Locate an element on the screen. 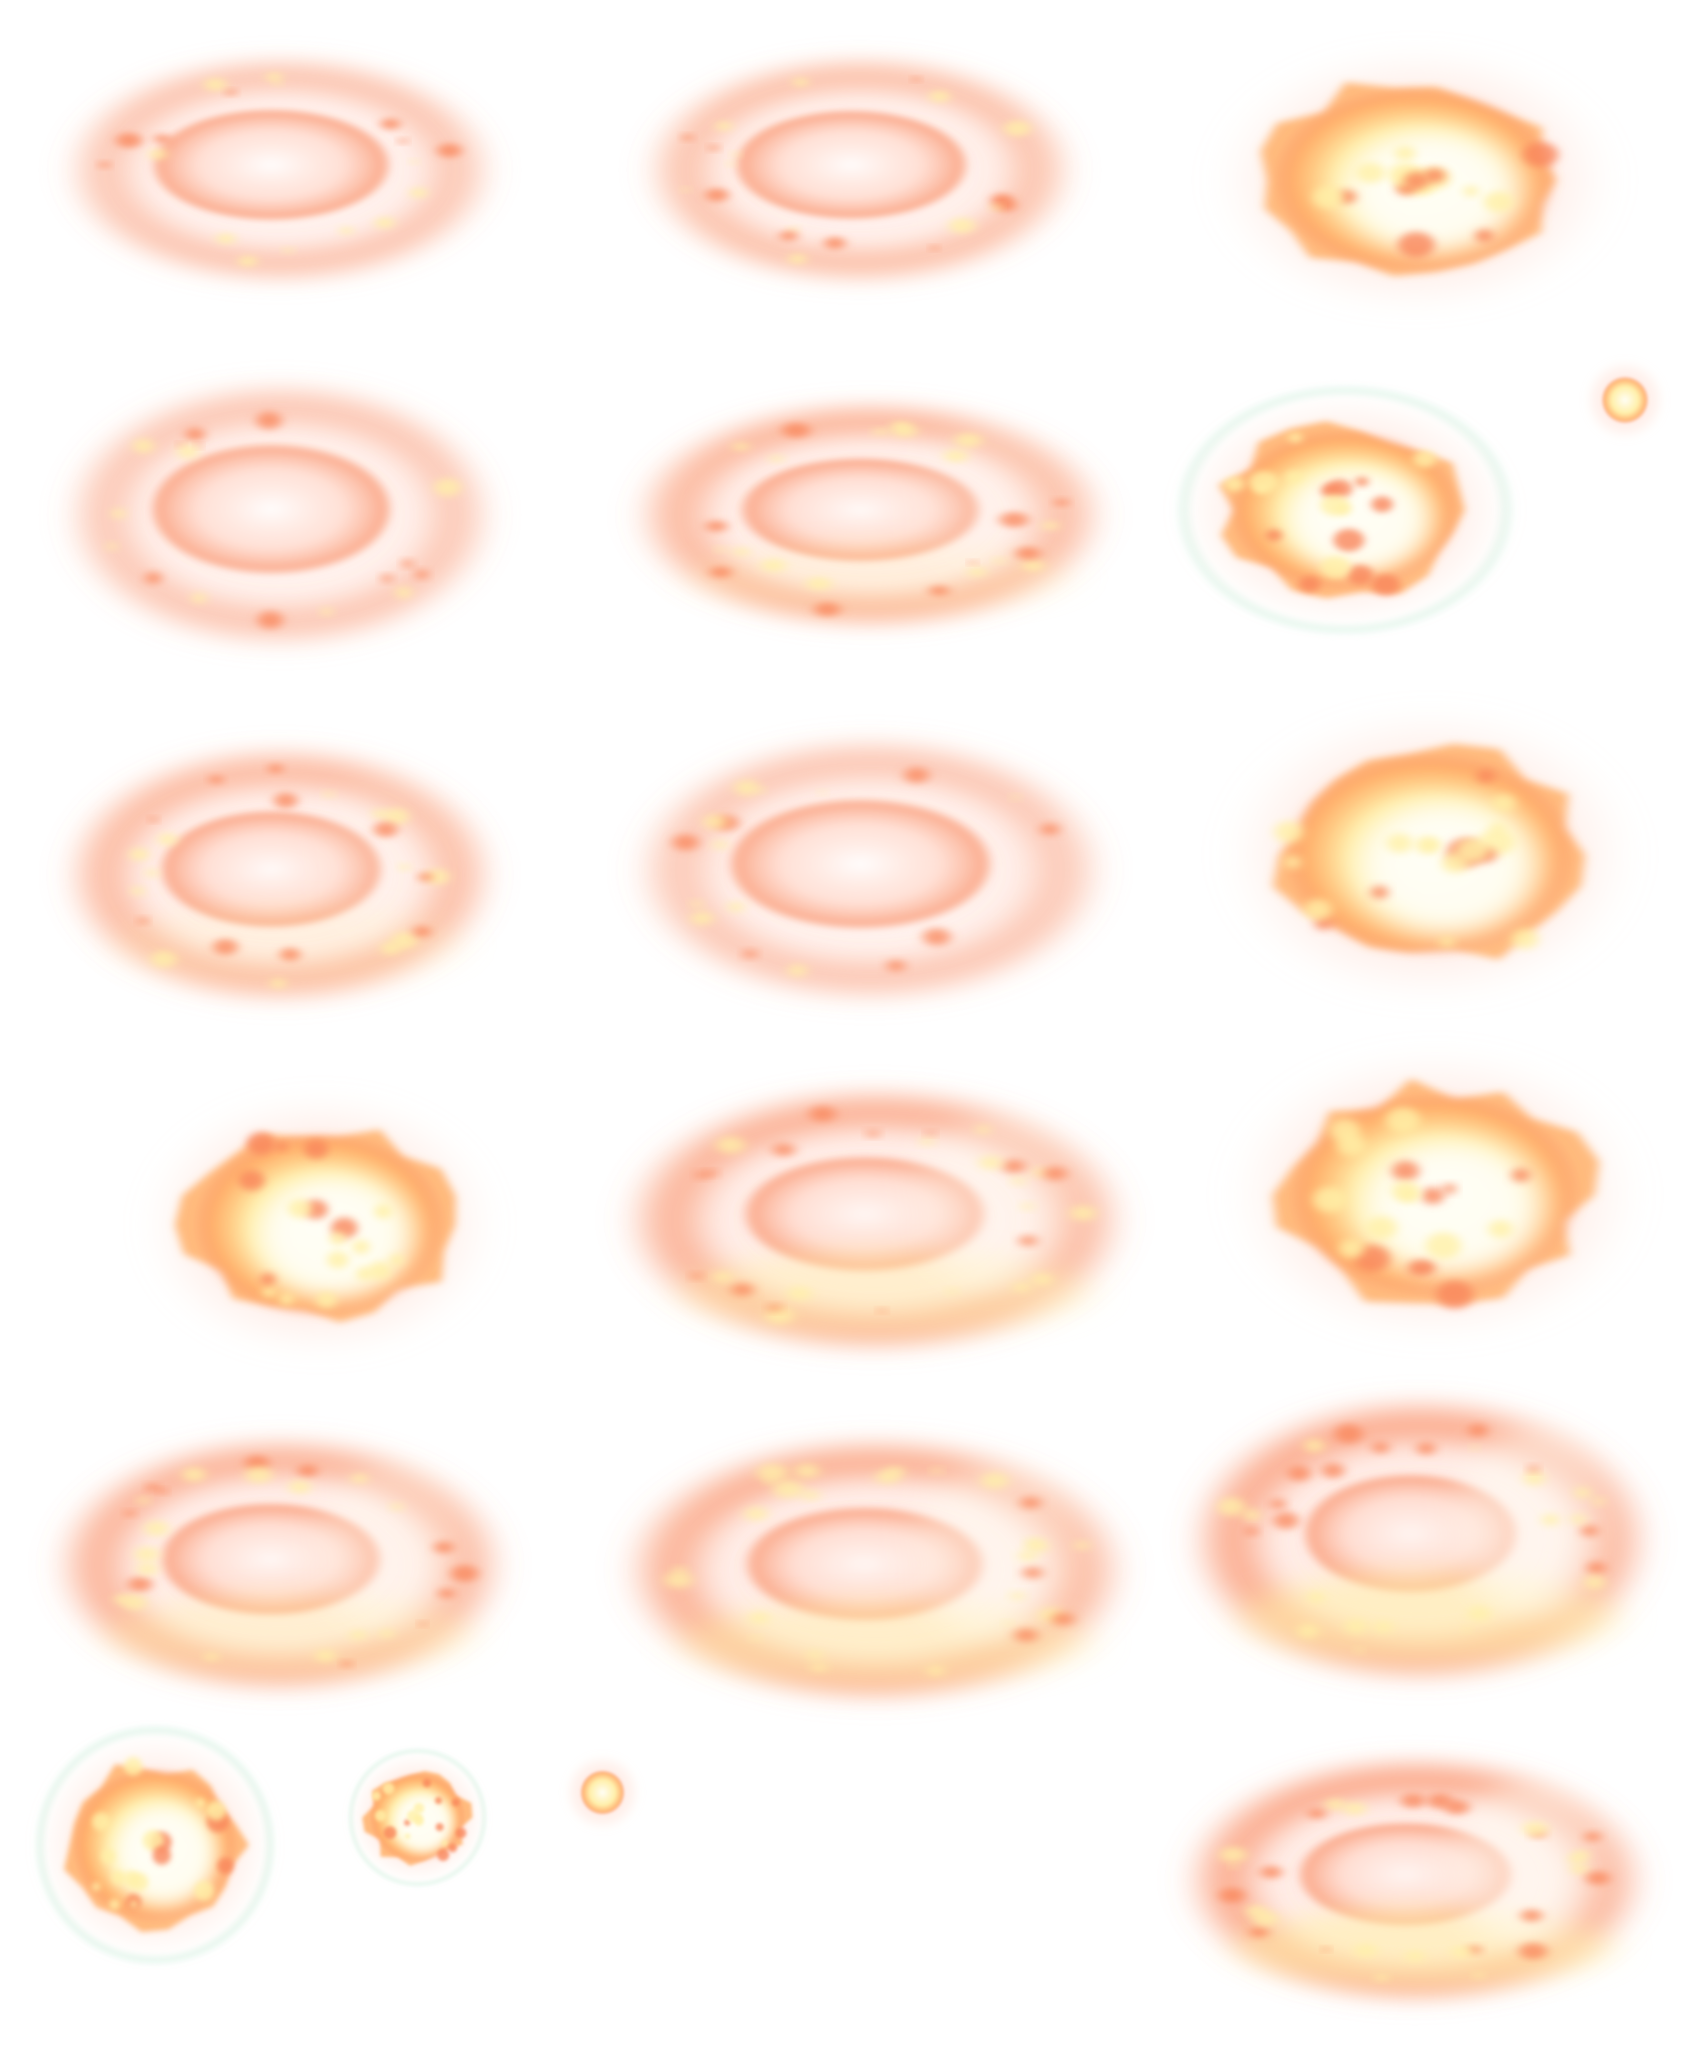 Image resolution: width=1697 pixels, height=2046 pixels. explosion-sprite-f19 is located at coordinates (602, 1792).